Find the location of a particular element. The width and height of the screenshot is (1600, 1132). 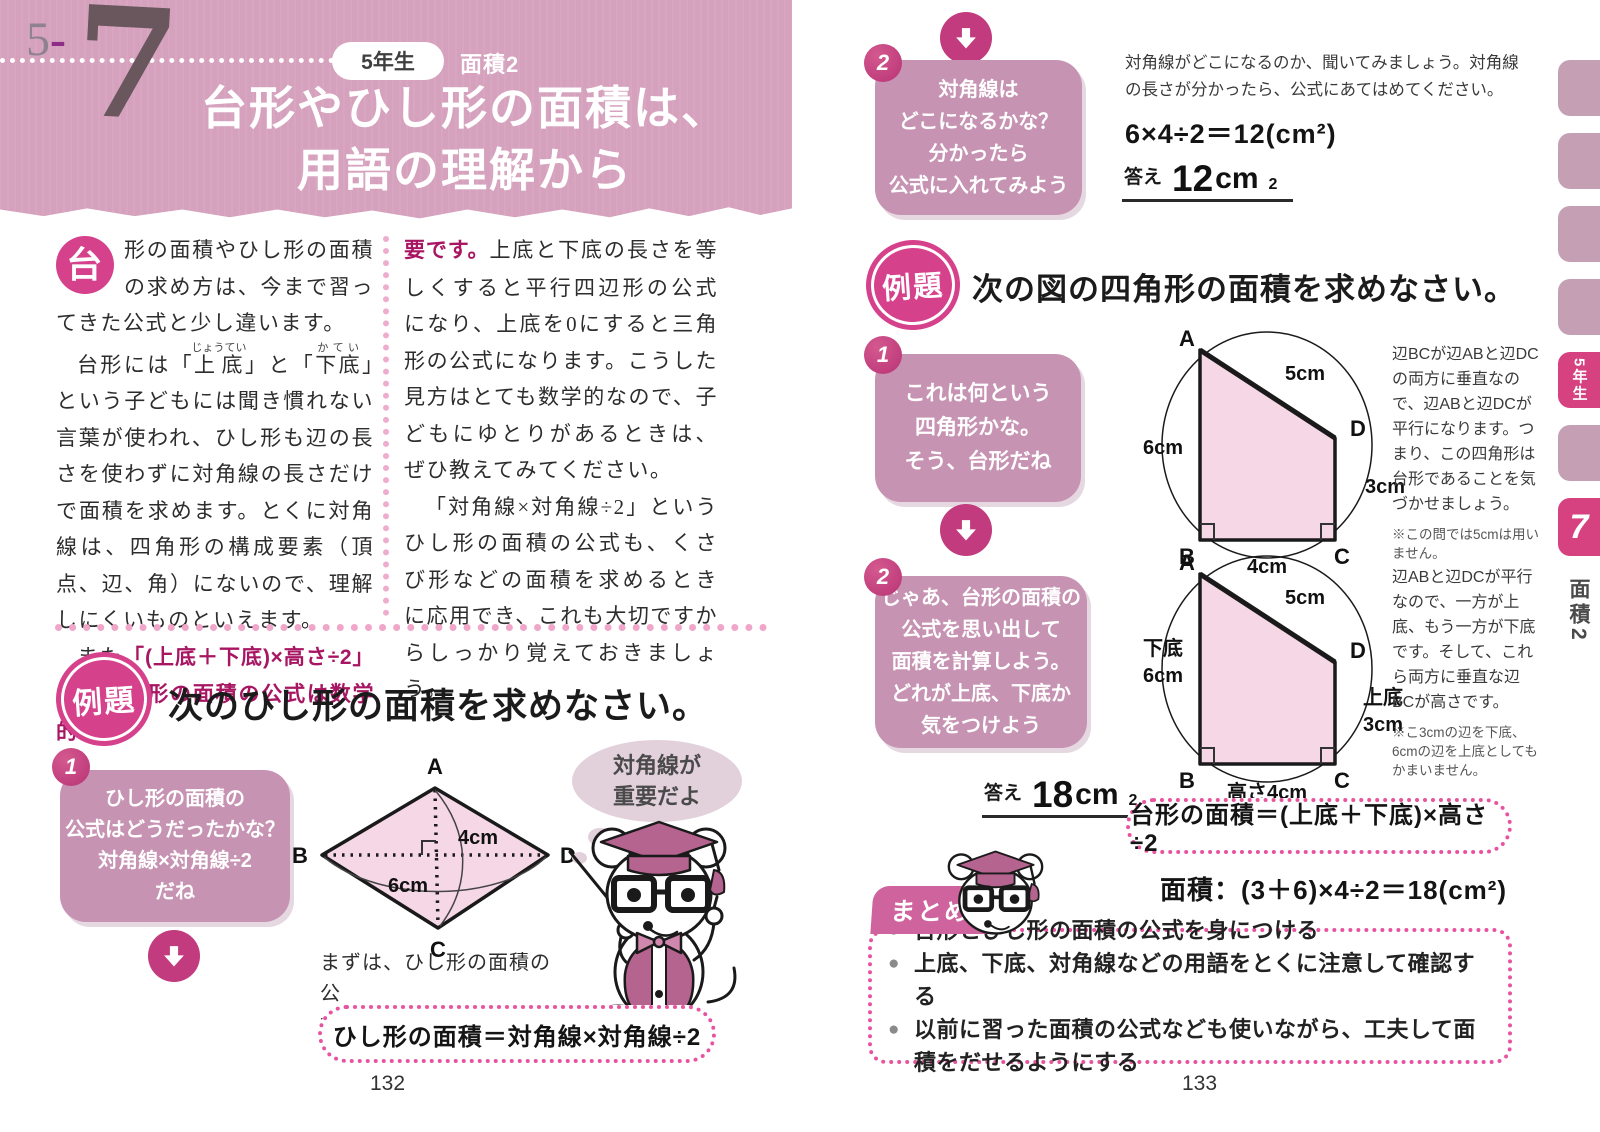

lesson-prefix-number: 5 is located at coordinates (38, 39).